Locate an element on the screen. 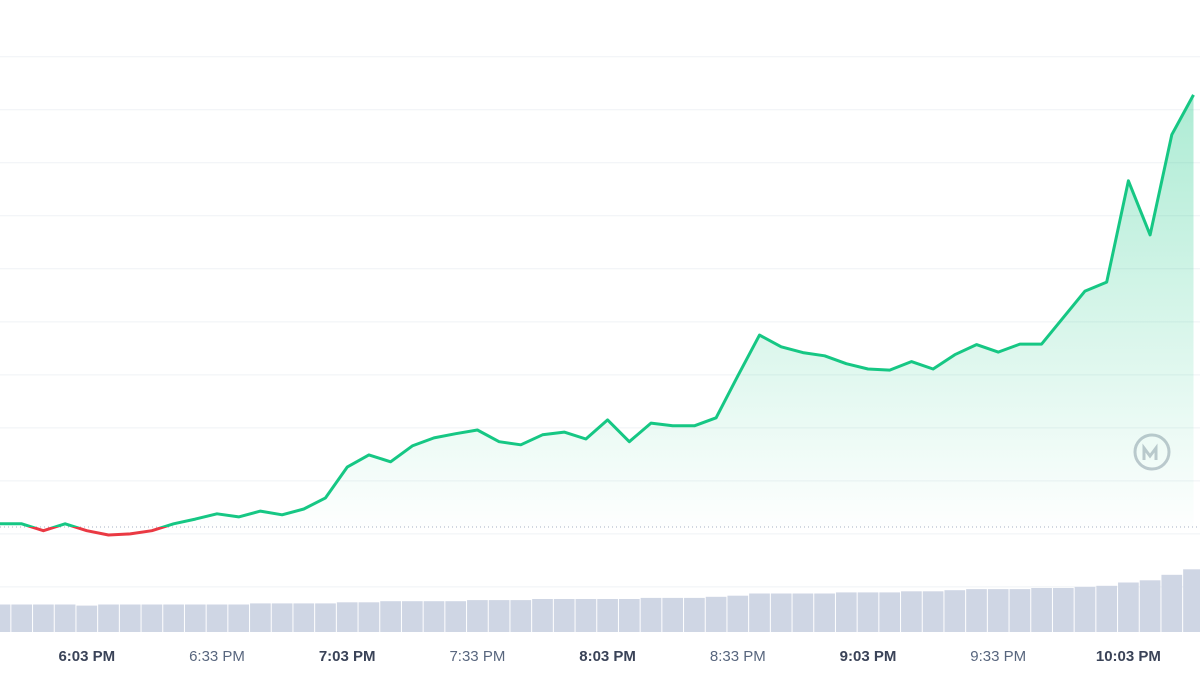 This screenshot has width=1200, height=675. x-tick-label: 10:03 PM is located at coordinates (1128, 656).